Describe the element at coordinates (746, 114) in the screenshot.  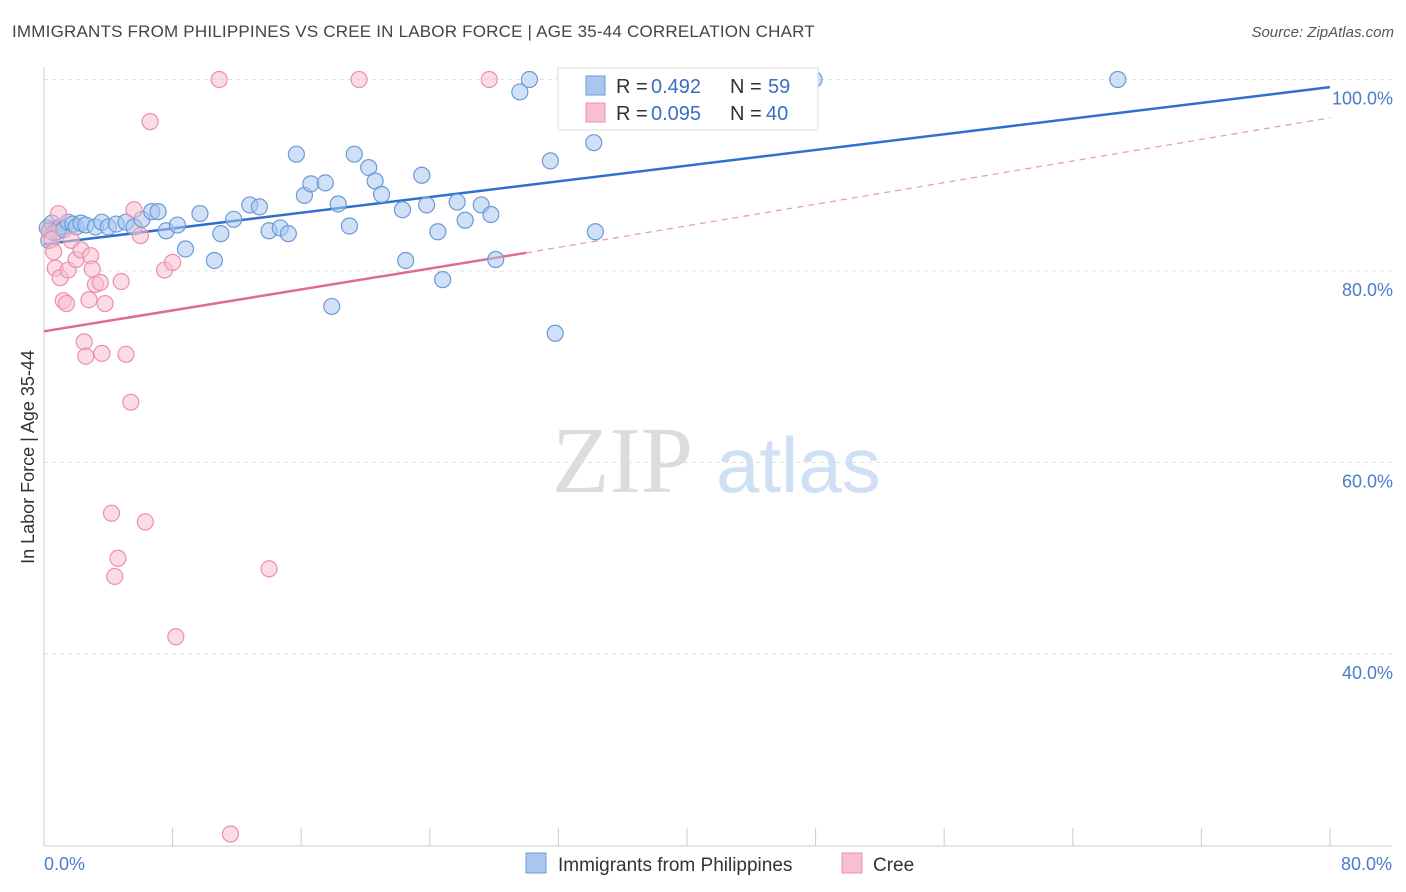
I see `stats-n-label-pink: N =` at that location.